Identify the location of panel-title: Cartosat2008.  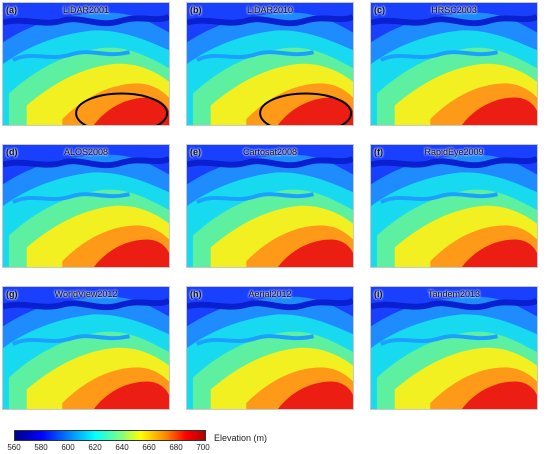
(270, 152).